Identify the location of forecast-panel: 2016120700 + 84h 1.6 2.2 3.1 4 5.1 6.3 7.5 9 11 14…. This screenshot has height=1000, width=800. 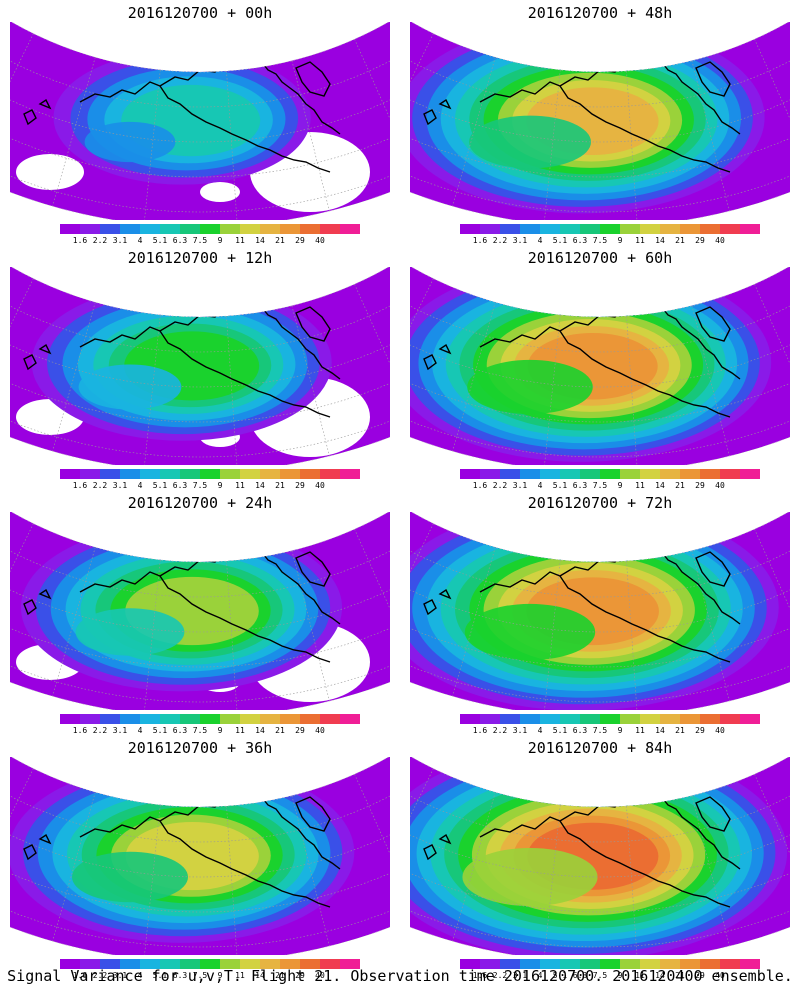
(600, 857).